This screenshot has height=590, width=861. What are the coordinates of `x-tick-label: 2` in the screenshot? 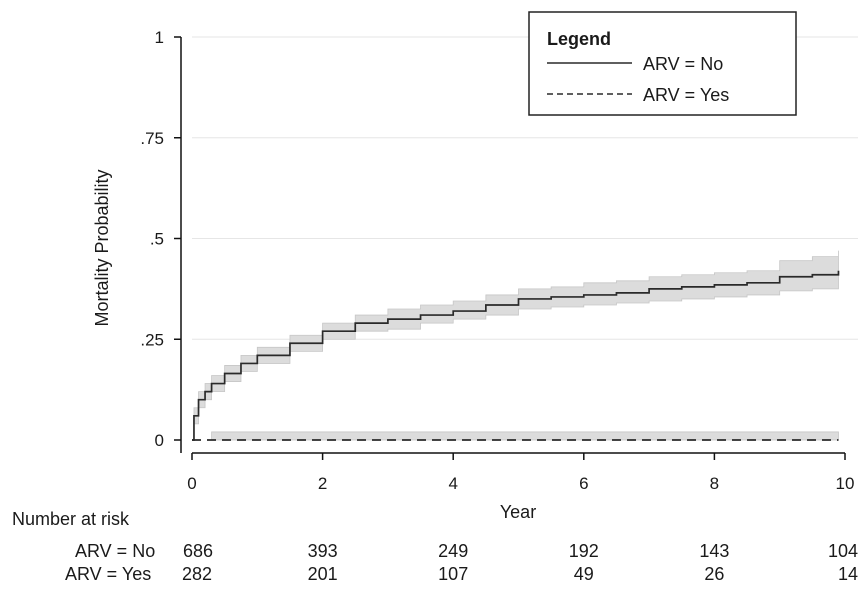 It's located at (322, 483).